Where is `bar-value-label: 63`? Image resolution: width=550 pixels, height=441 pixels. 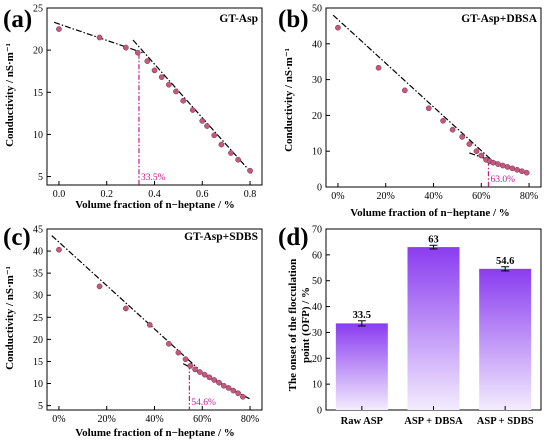
bar-value-label: 63 is located at coordinates (433, 239).